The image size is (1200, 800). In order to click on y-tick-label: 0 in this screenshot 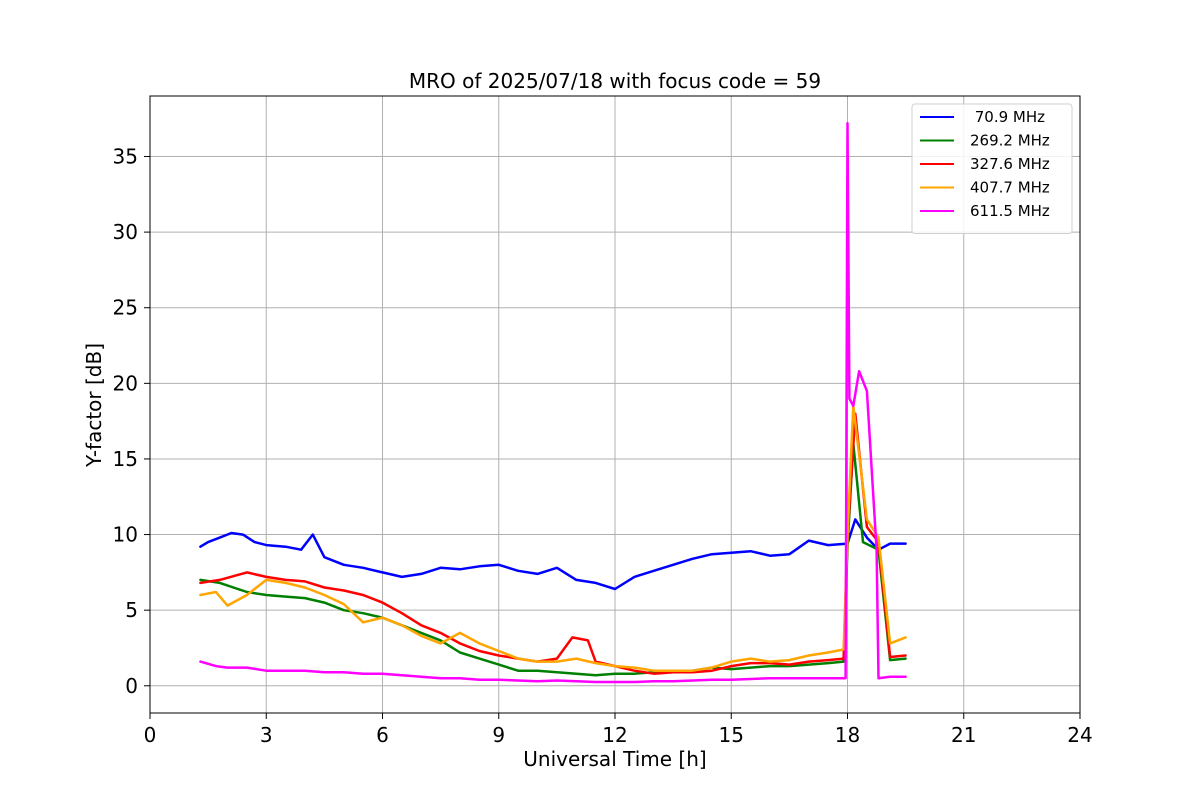, I will do `click(131, 686)`.